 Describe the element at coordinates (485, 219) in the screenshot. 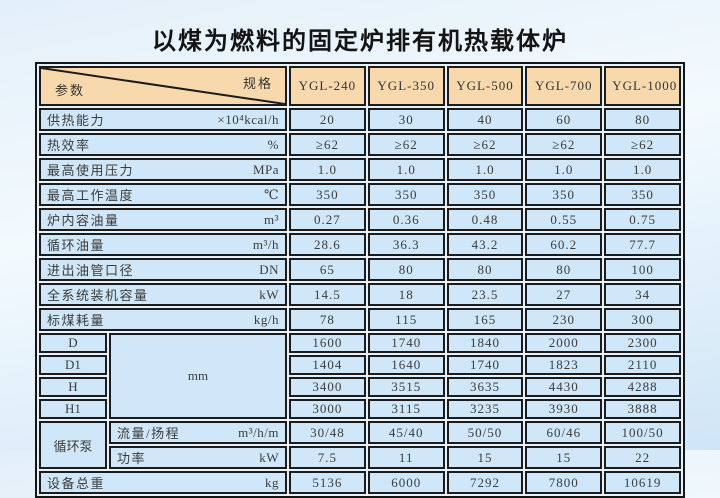

I see `value-cell: 0.48` at that location.